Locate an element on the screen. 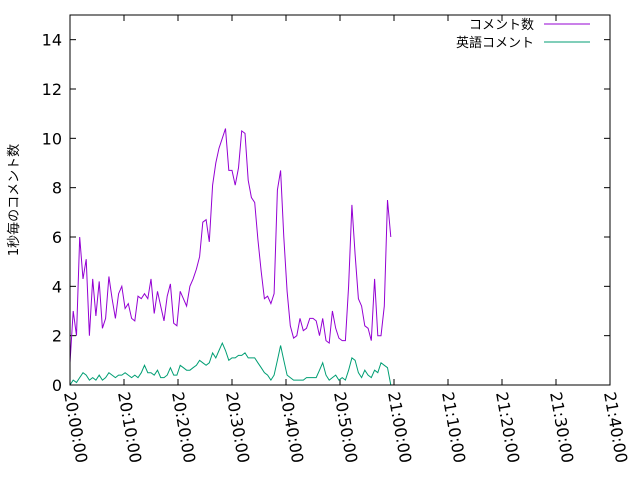  y-tick-label: 14 is located at coordinates (52, 40).